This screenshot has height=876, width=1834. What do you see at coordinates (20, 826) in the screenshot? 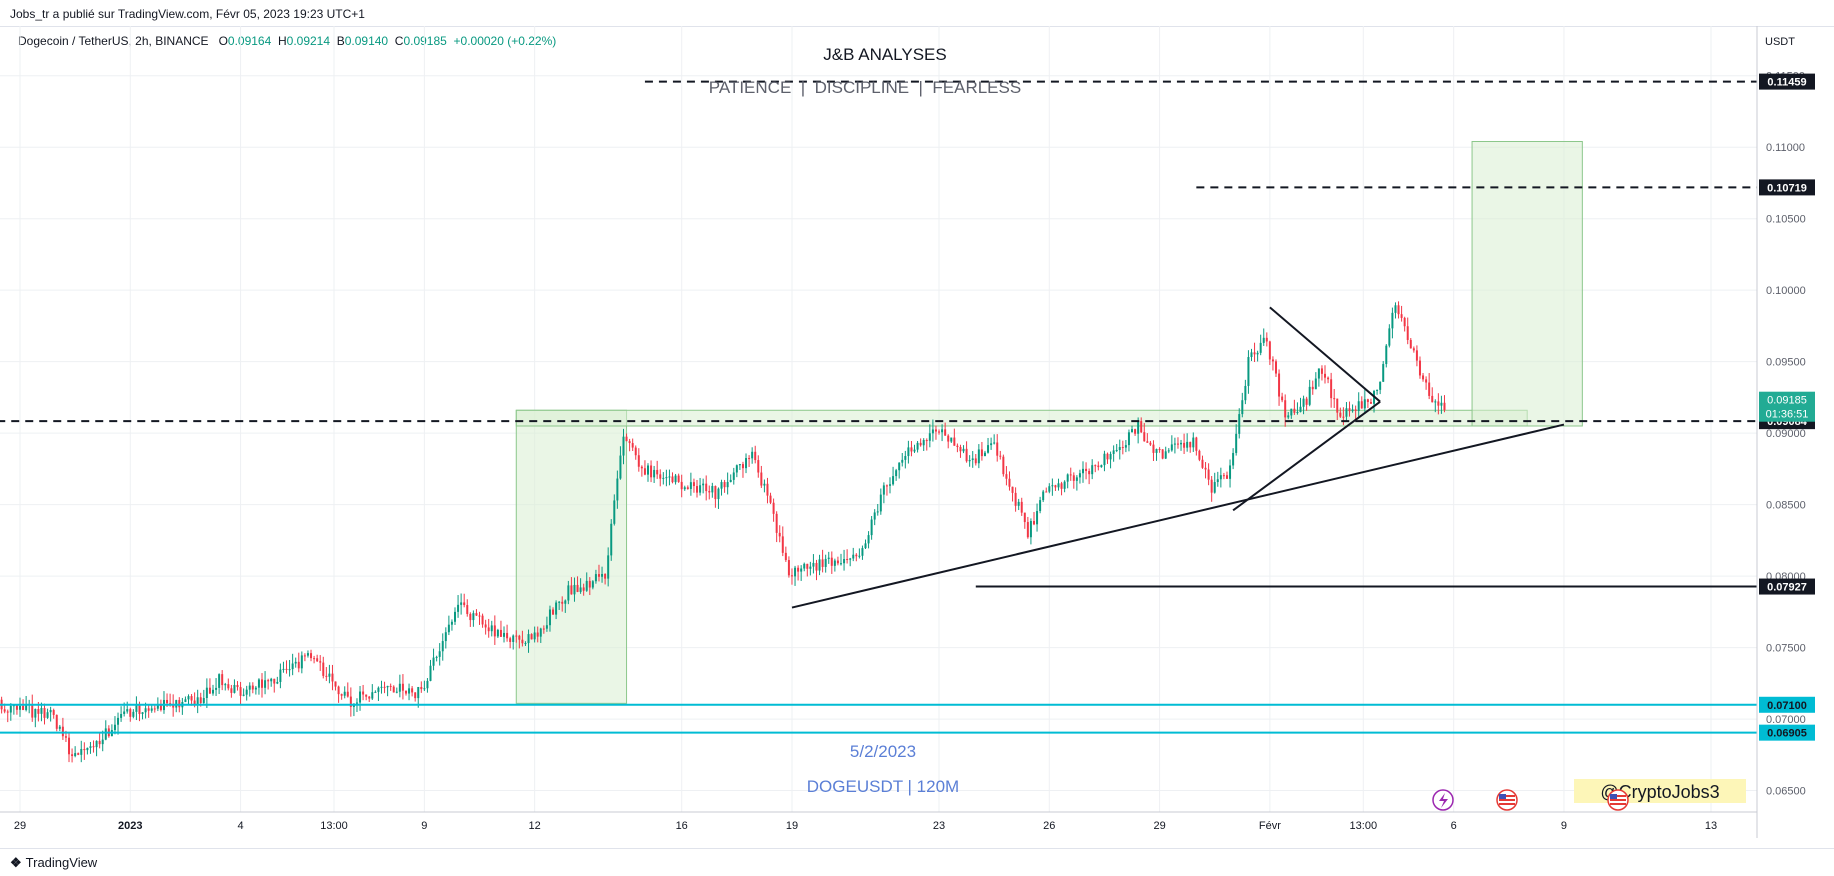
I see `x-tick-label: 29` at bounding box center [20, 826].